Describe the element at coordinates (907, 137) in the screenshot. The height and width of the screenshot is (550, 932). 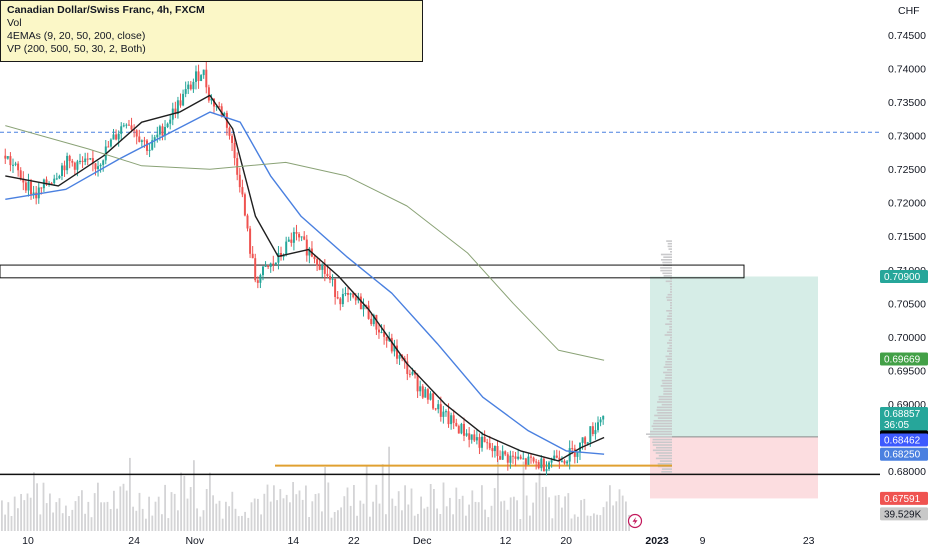
I see `y-tick-label: 0.73000` at that location.